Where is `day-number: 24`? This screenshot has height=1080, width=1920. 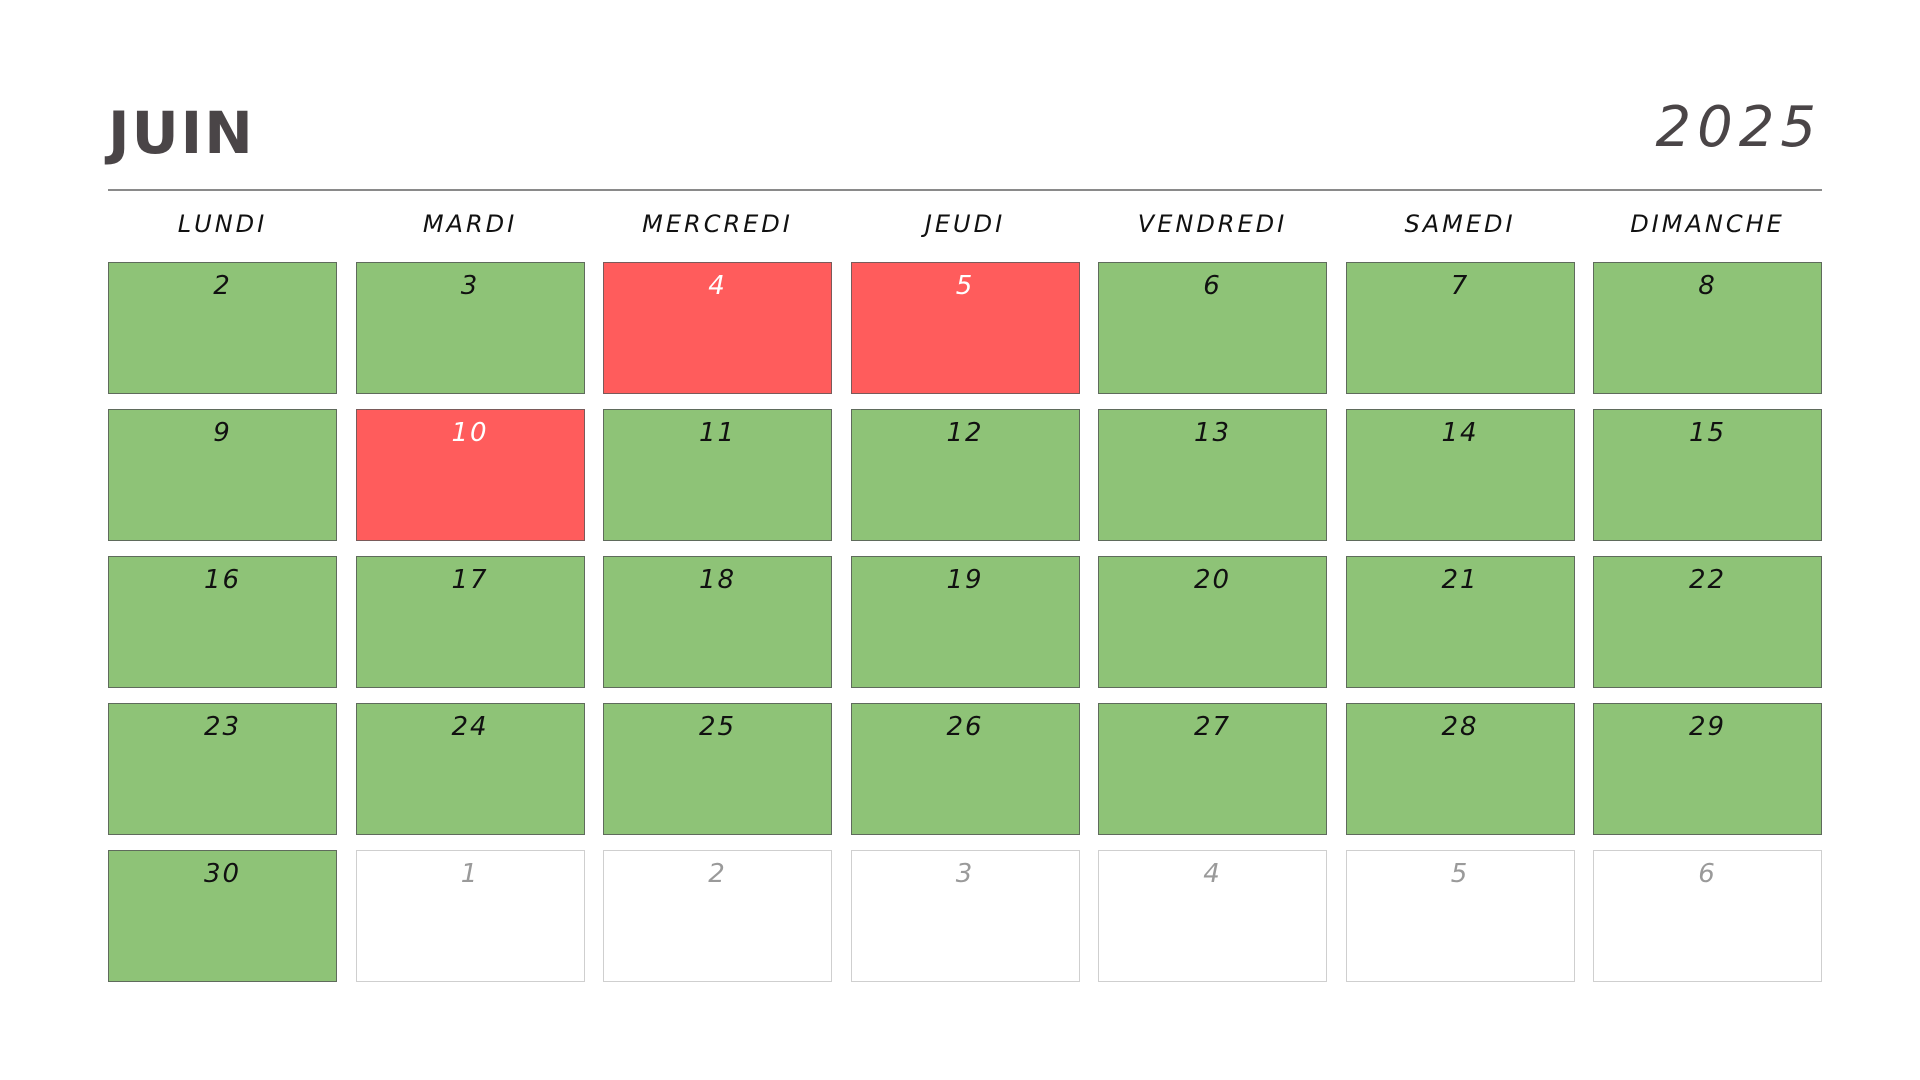
day-number: 24 is located at coordinates (470, 727).